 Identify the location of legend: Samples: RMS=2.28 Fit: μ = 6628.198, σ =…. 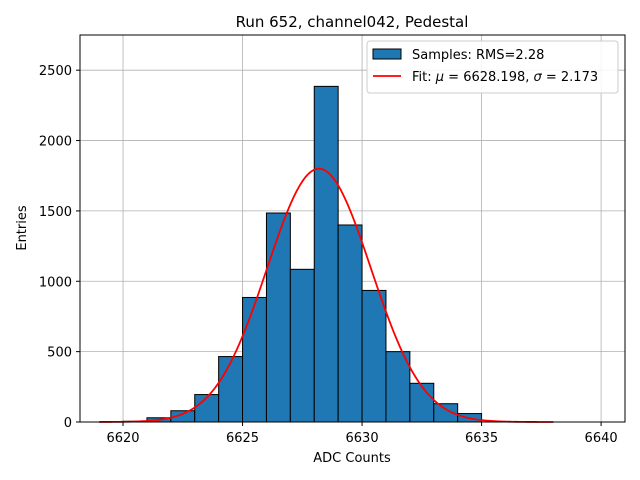
(492, 67).